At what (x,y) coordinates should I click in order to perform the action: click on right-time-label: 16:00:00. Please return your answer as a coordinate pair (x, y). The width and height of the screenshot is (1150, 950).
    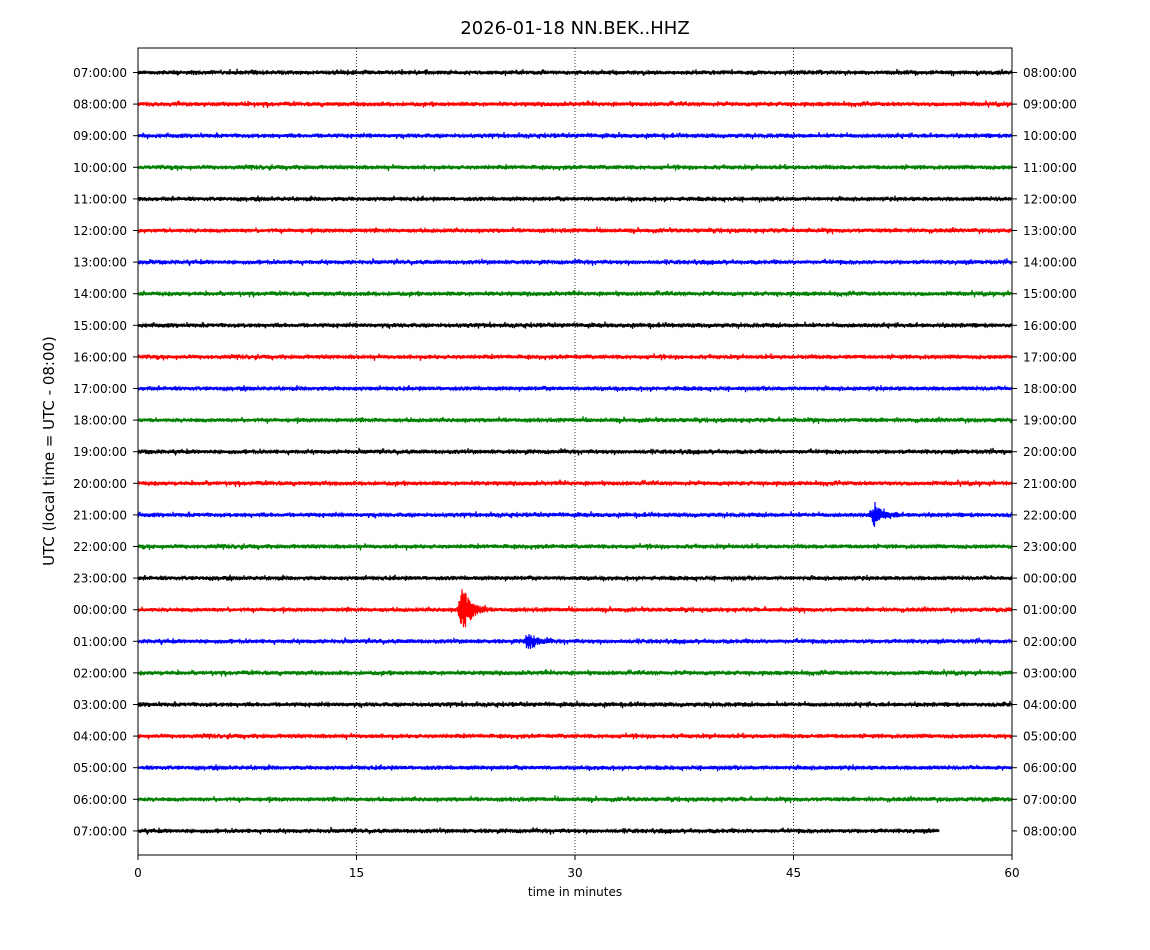
    Looking at the image, I should click on (1050, 326).